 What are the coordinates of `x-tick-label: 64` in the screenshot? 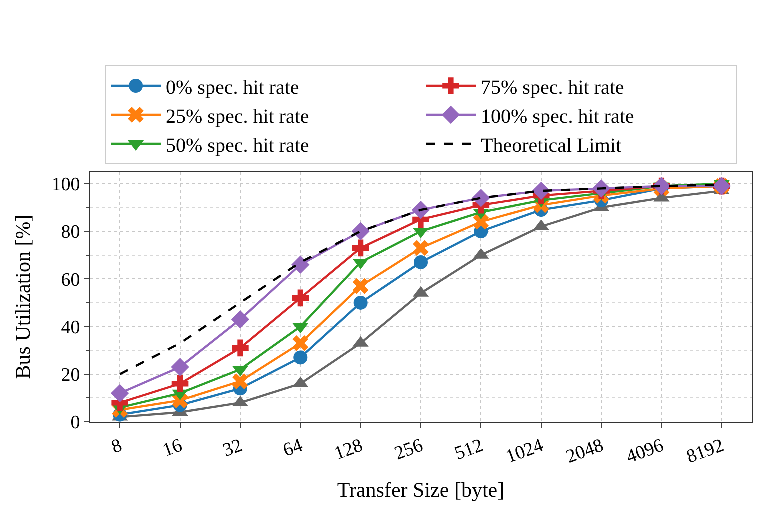 It's located at (293, 448).